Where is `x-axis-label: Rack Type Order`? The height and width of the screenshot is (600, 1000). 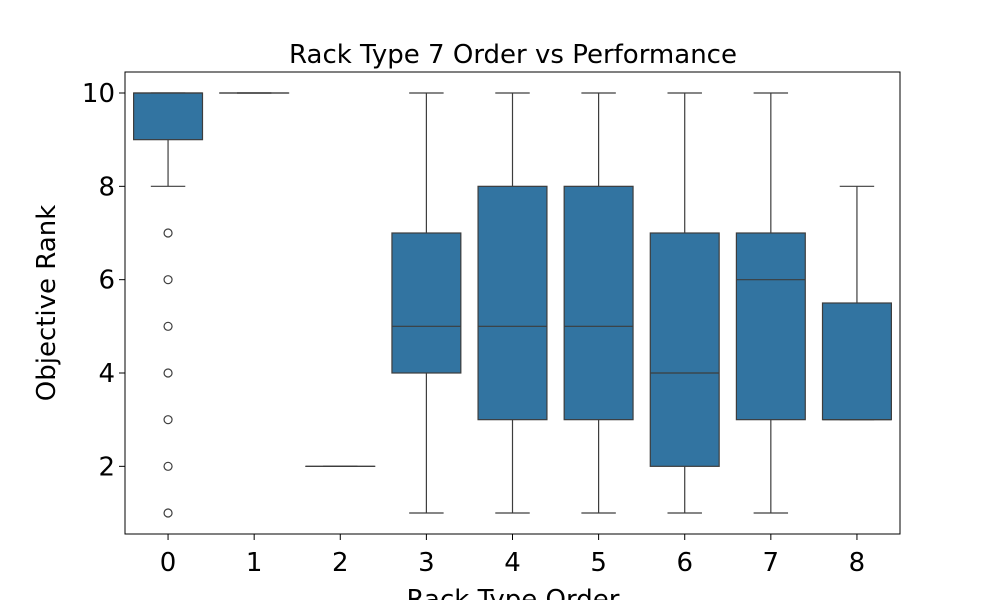
x-axis-label: Rack Type Order is located at coordinates (513, 592).